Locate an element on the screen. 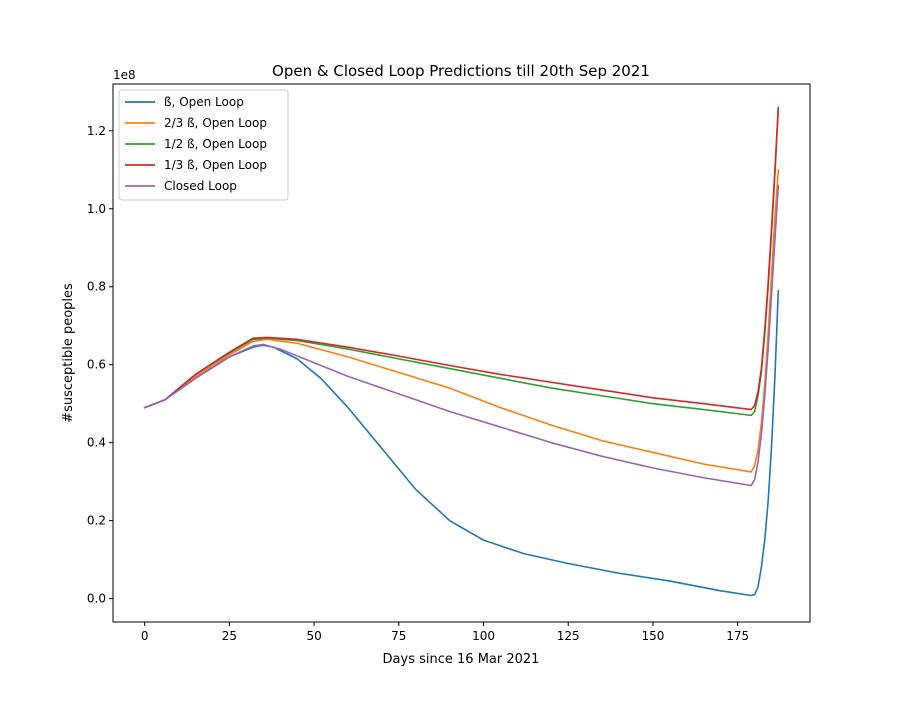 Image resolution: width=900 pixels, height=704 pixels. legend-label: 1/3 ß, Open Loop is located at coordinates (215, 165).